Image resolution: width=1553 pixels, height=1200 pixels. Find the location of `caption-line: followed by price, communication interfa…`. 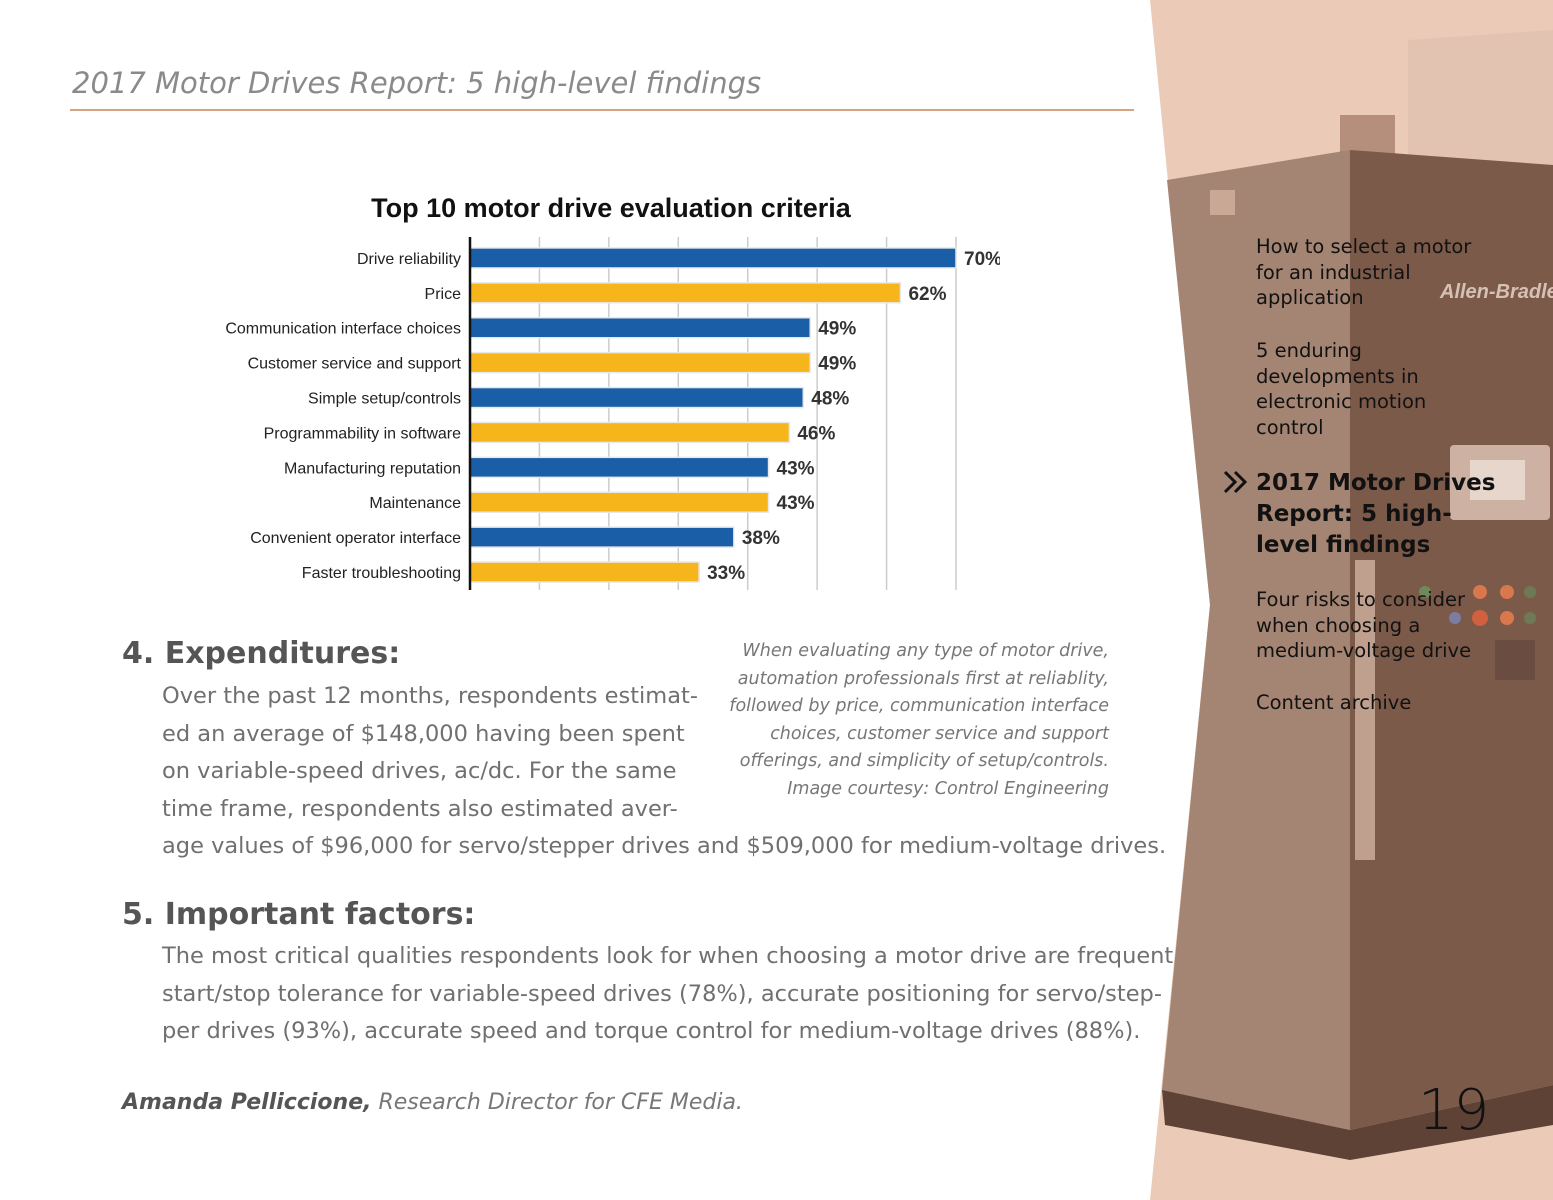

caption-line: followed by price, communication interfa… is located at coordinates (919, 706).